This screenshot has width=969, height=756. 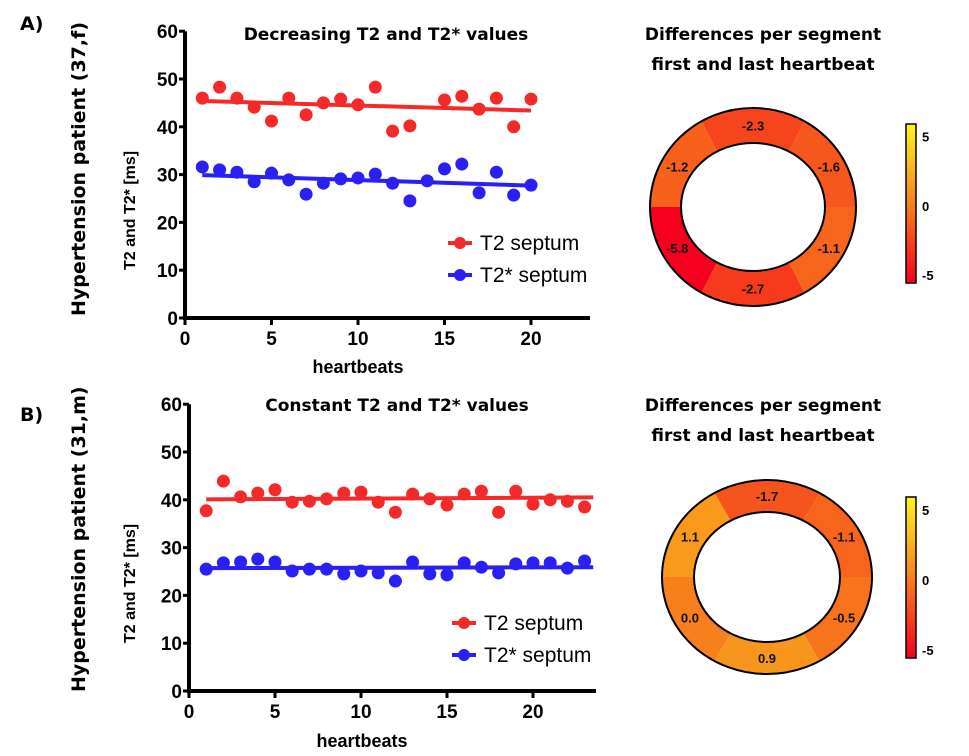 I want to click on x-tick-label: 10, so click(x=360, y=712).